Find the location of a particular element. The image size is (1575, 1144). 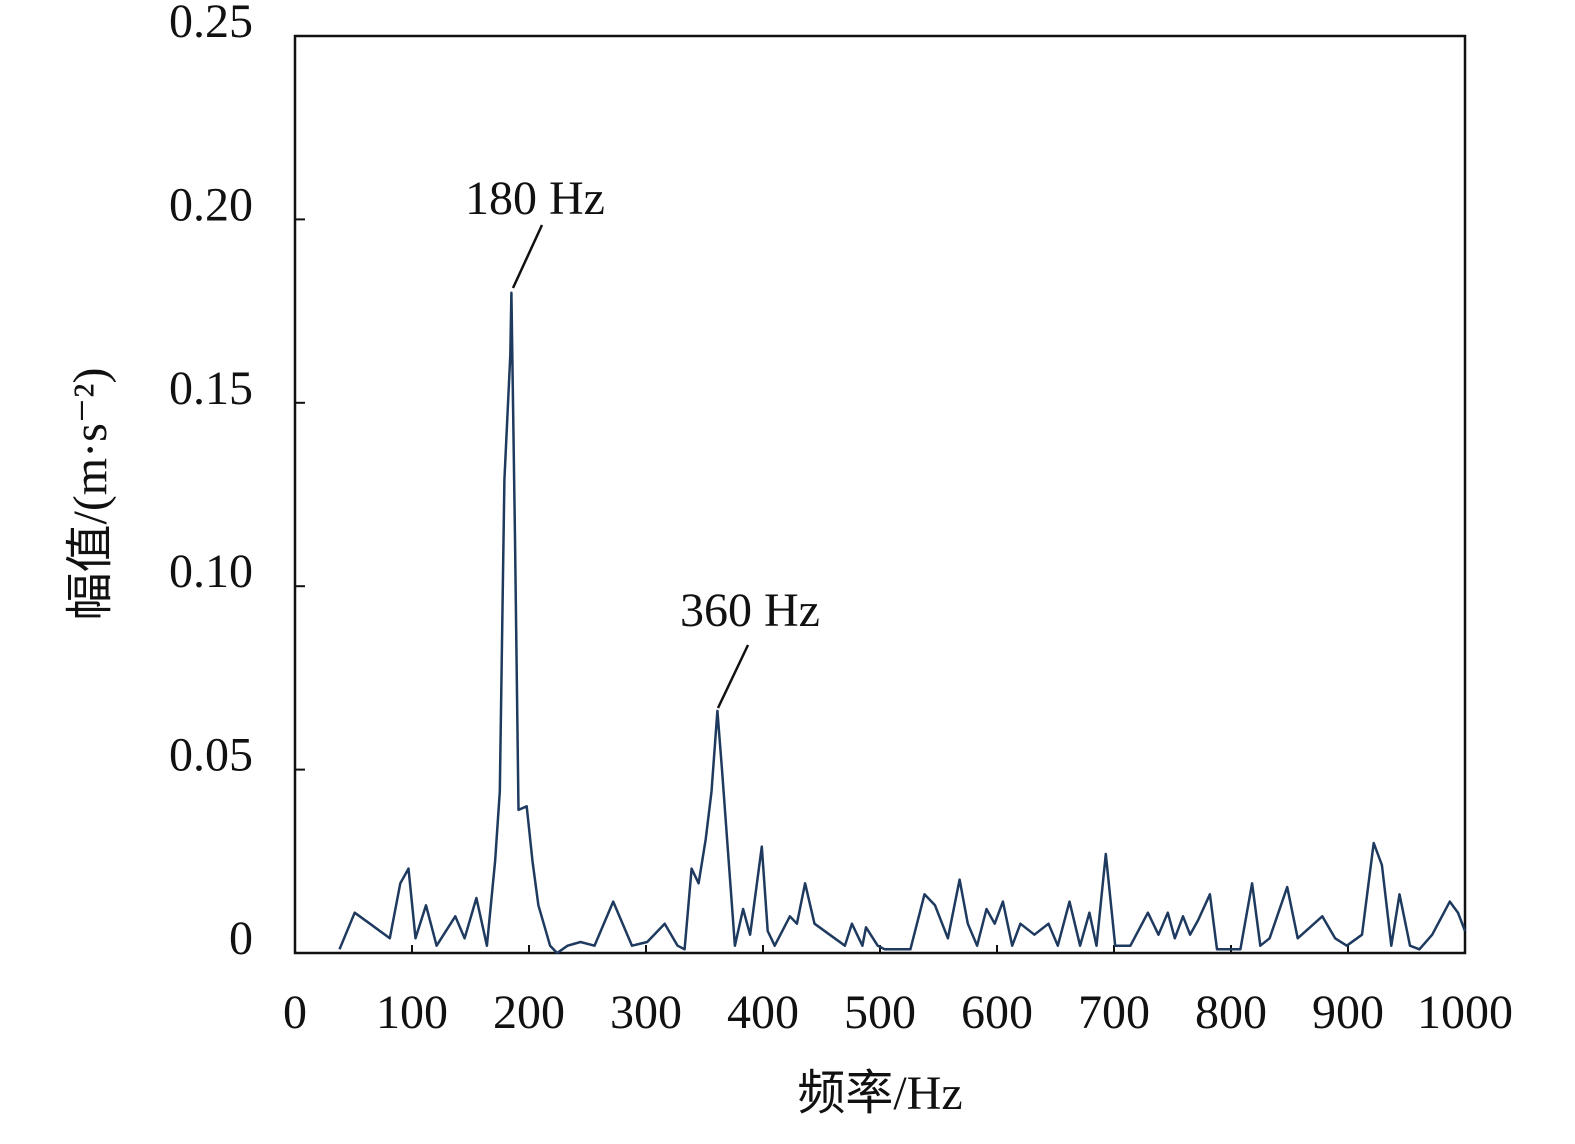

x-tick-label: 200 is located at coordinates (529, 1012).